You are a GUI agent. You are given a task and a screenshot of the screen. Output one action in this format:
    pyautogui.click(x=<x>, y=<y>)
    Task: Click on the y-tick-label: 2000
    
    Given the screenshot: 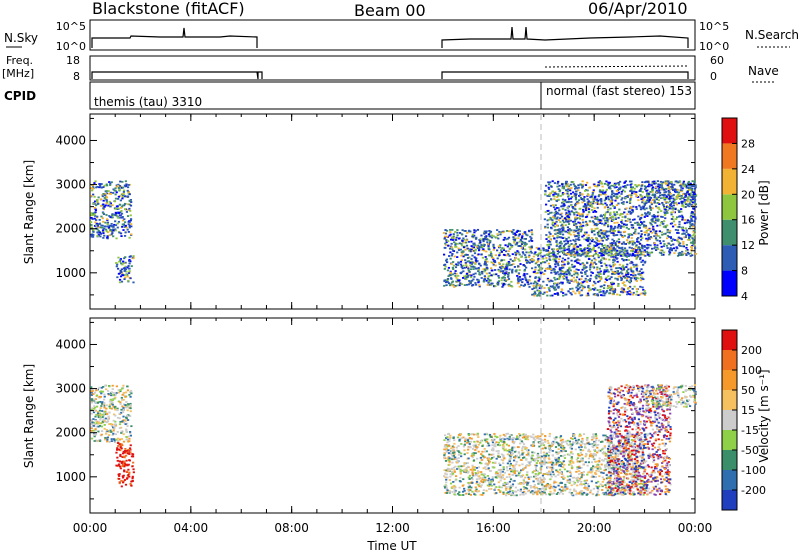 What is the action you would take?
    pyautogui.click(x=70, y=229)
    